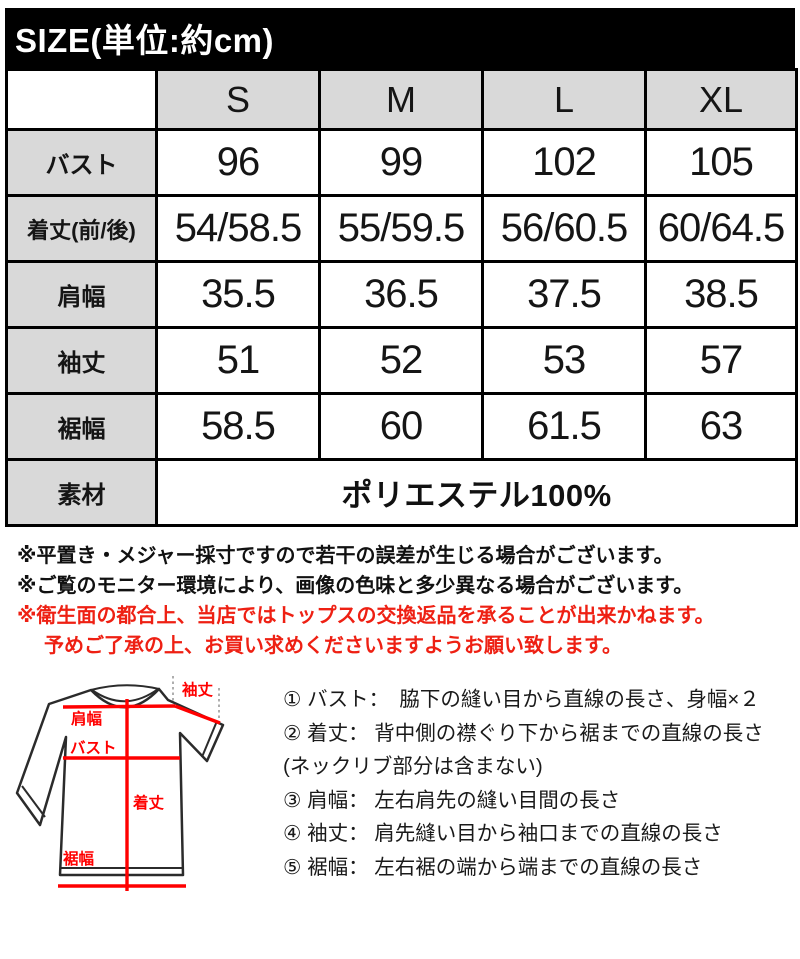  Describe the element at coordinates (564, 294) in the screenshot. I see `cell-value: 37.5` at that location.